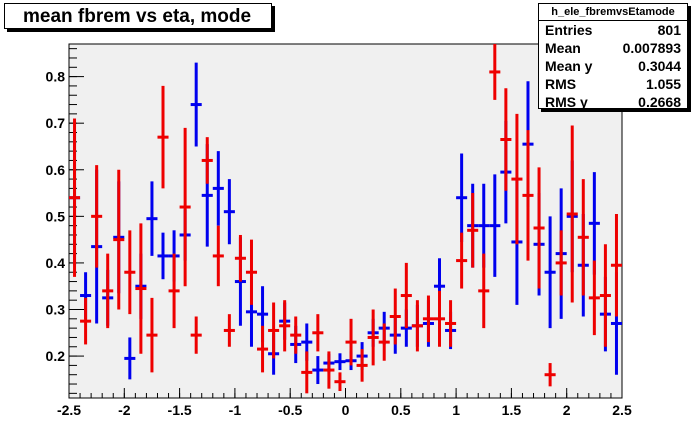 The image size is (692, 444). I want to click on stats-row-mean-y: Mean y 0.3044, so click(613, 66).